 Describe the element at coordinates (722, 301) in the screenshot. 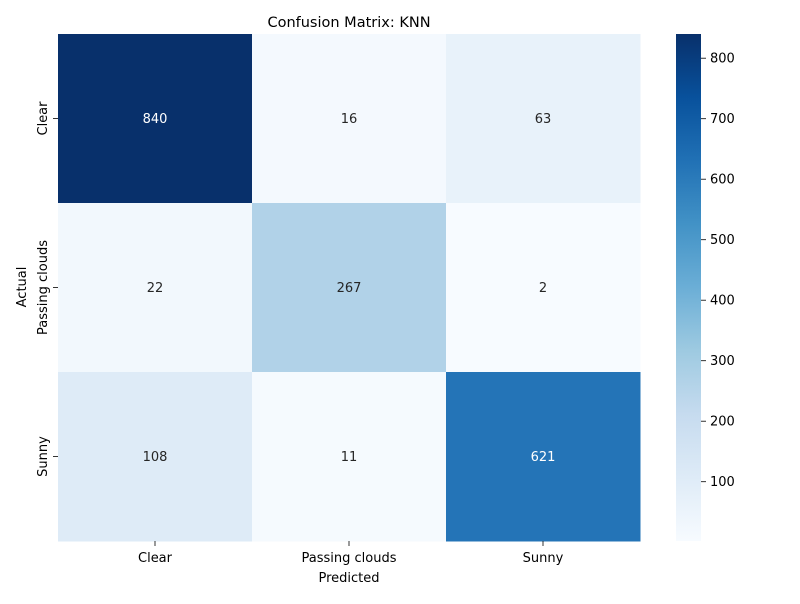

I see `colorbar-tick-label: 400` at that location.